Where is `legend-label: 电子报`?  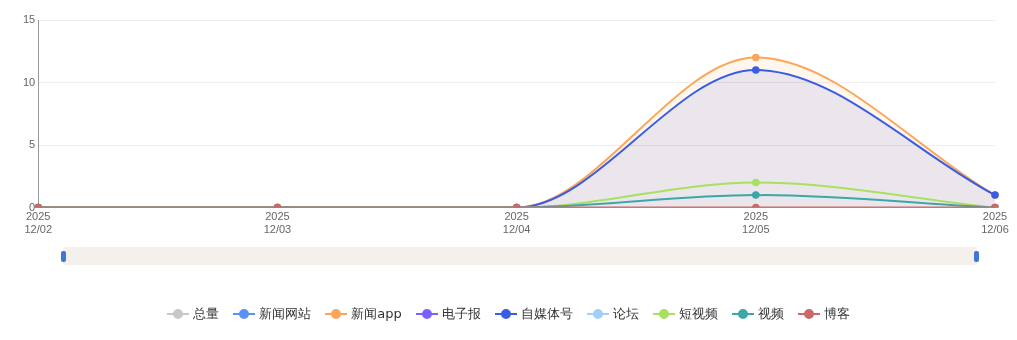 legend-label: 电子报 is located at coordinates (461, 314).